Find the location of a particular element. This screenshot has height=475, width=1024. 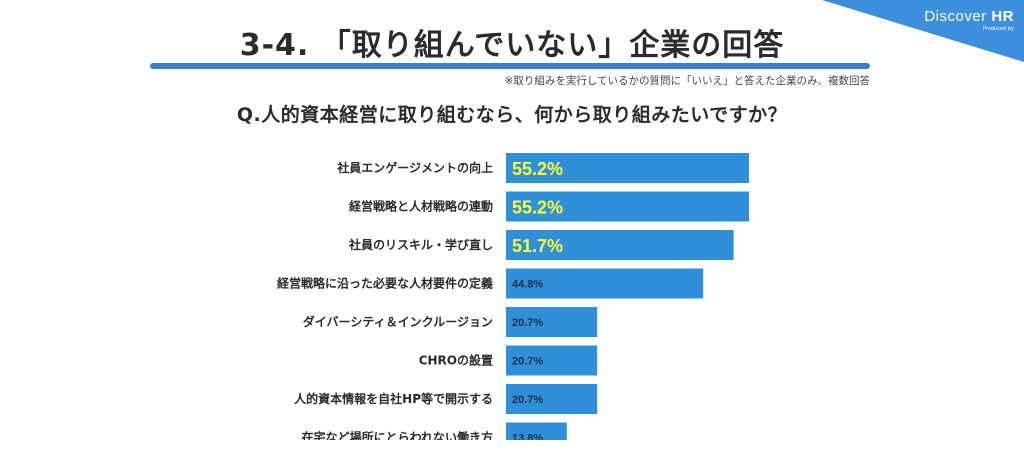

brand-name: Discover HR is located at coordinates (969, 16).